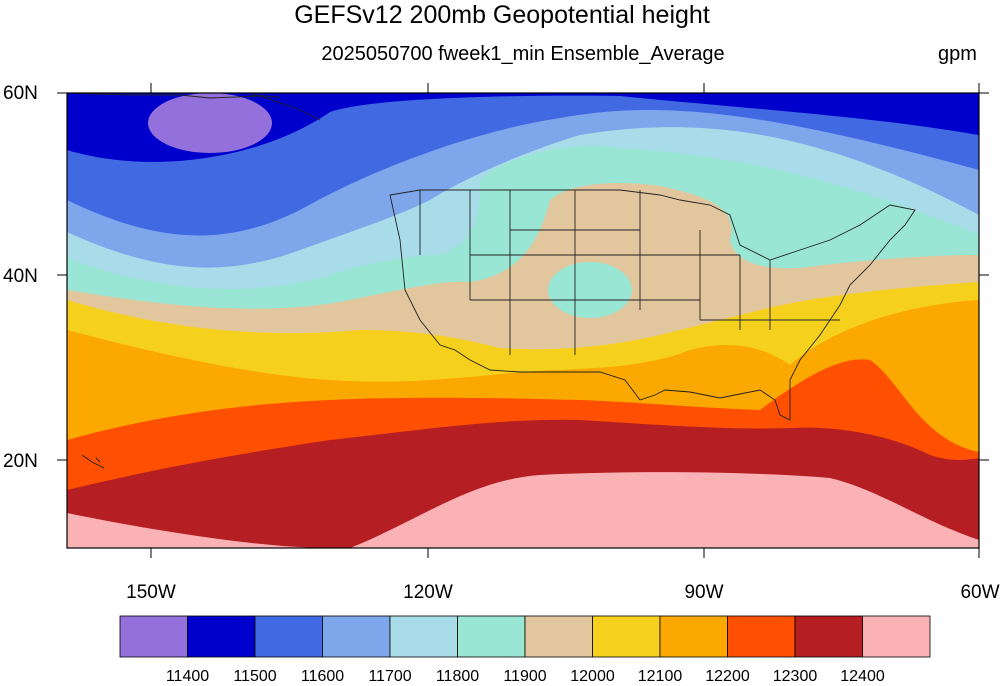 Image resolution: width=1004 pixels, height=686 pixels. Describe the element at coordinates (795, 676) in the screenshot. I see `colorbar-tick-label: 12300` at that location.